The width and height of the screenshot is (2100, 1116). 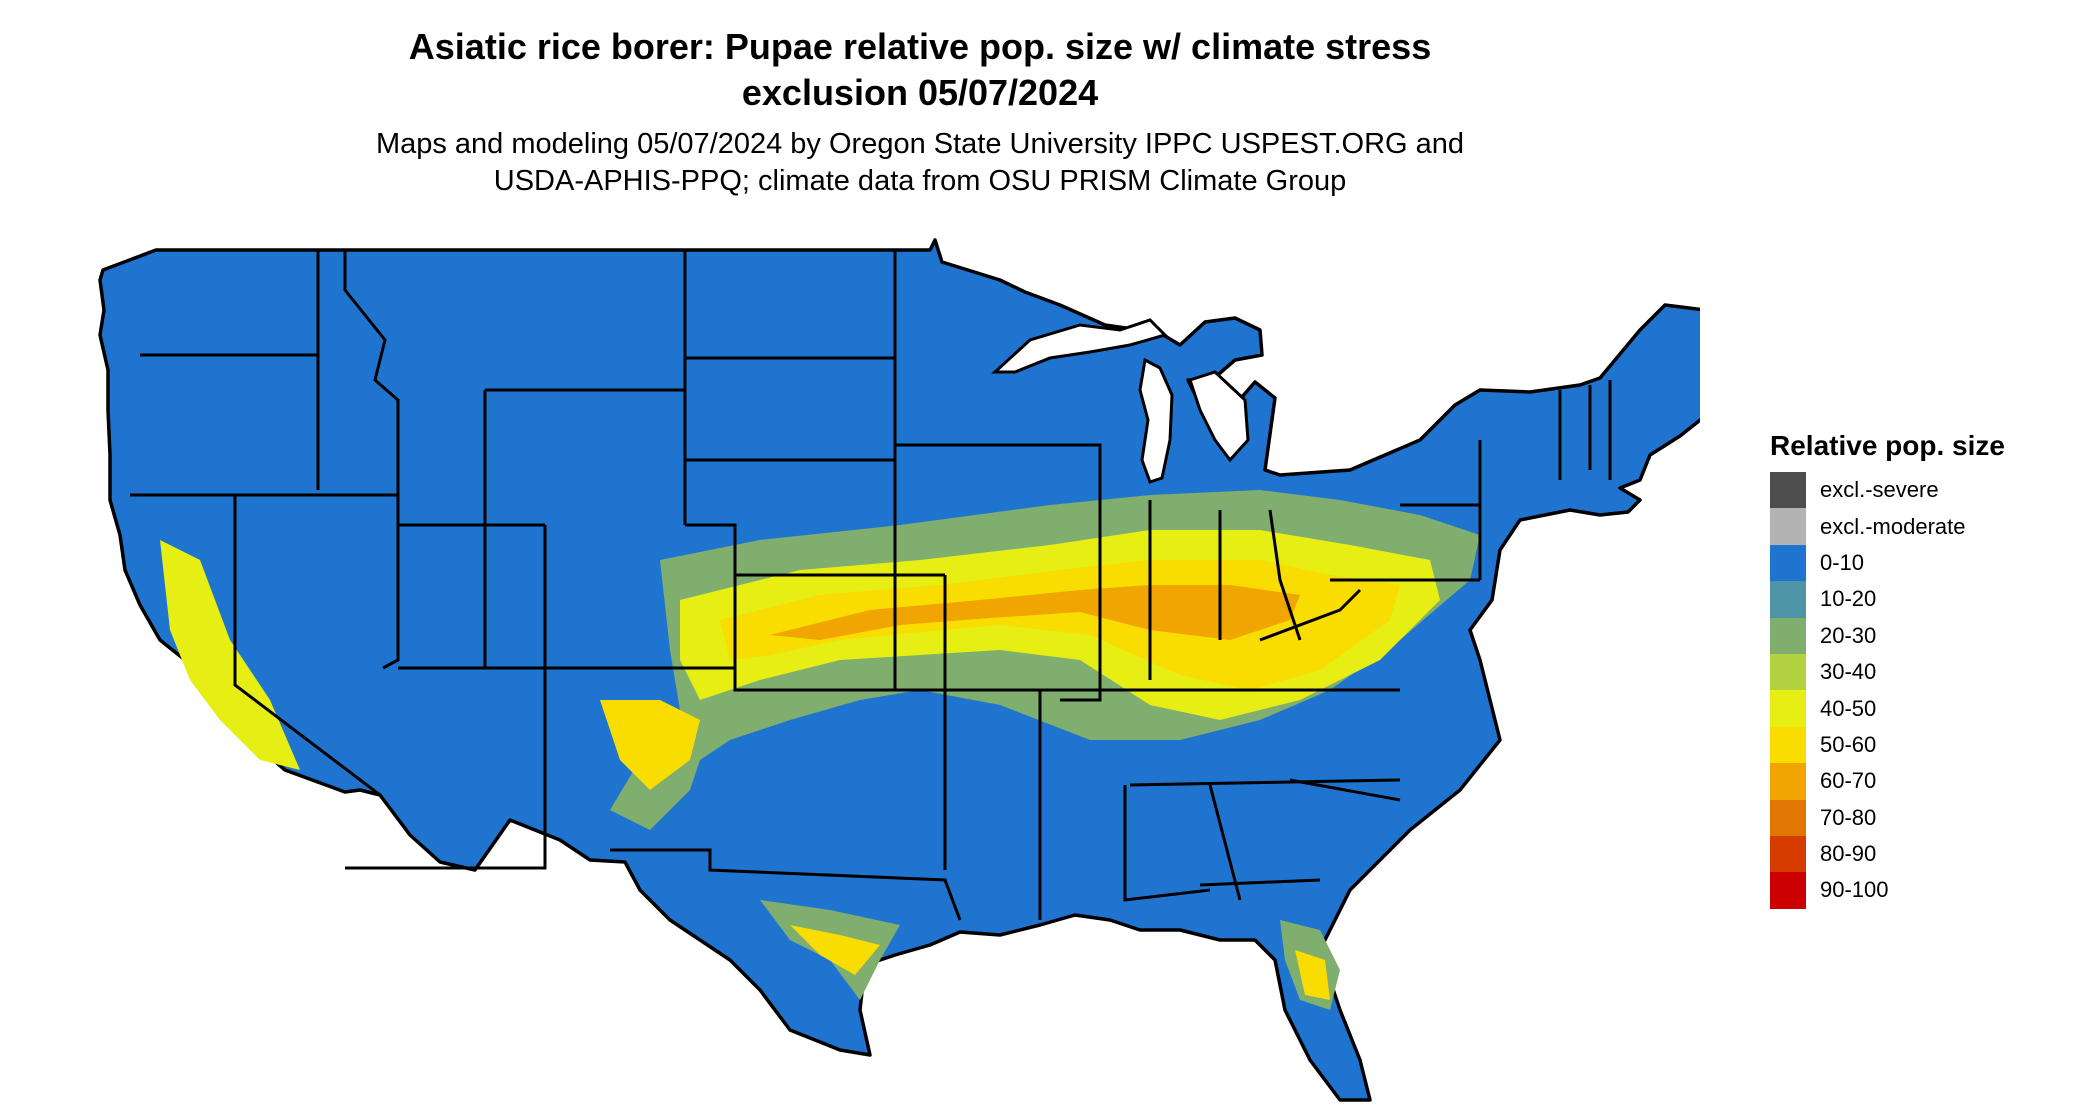 I want to click on legend-item: 60-70, so click(x=1887, y=781).